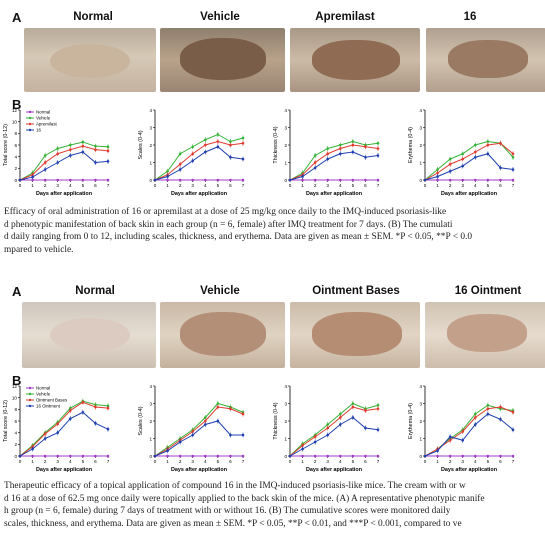 Image resolution: width=545 pixels, height=545 pixels. What do you see at coordinates (15, 110) in the screenshot?
I see `fig1-chart-1-y-tick-label: 12` at bounding box center [15, 110].